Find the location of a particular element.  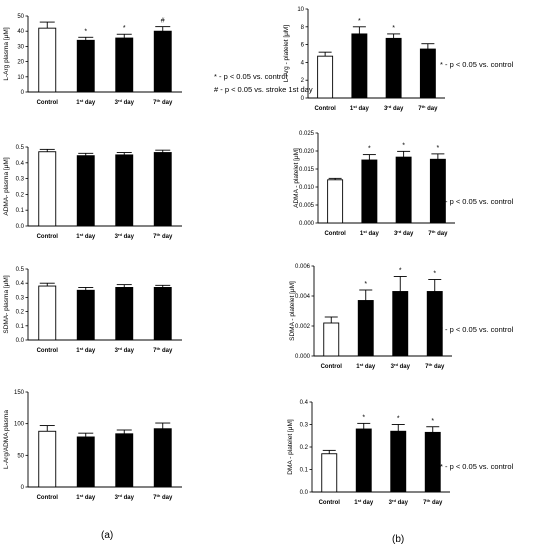

chart-panel-4: 0 50 100 150 L-Arg/ADMA plasma is located at coordinates (92, 440).